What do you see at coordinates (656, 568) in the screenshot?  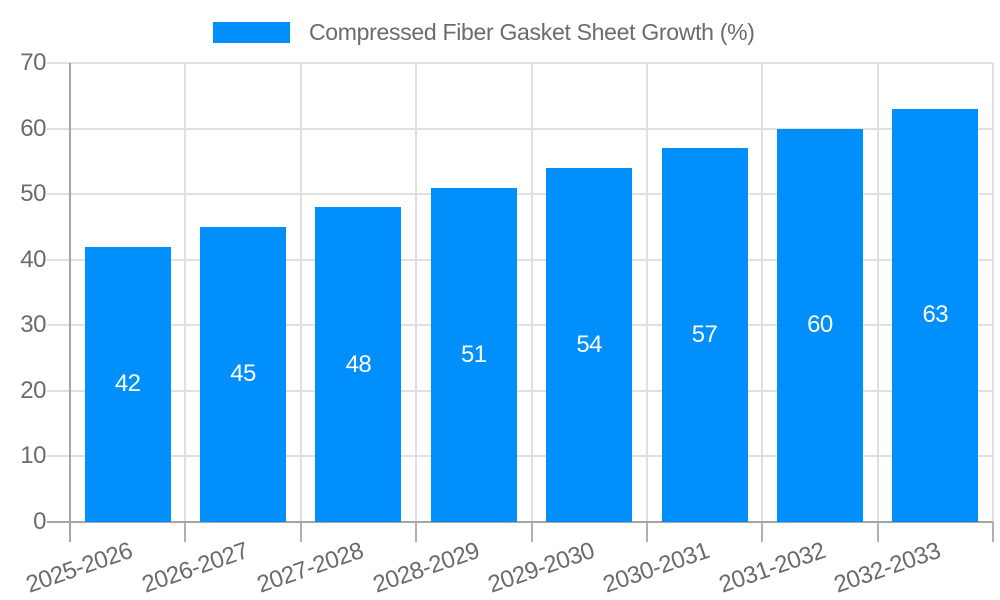 I see `x-axis-category-label: 2030-2031` at bounding box center [656, 568].